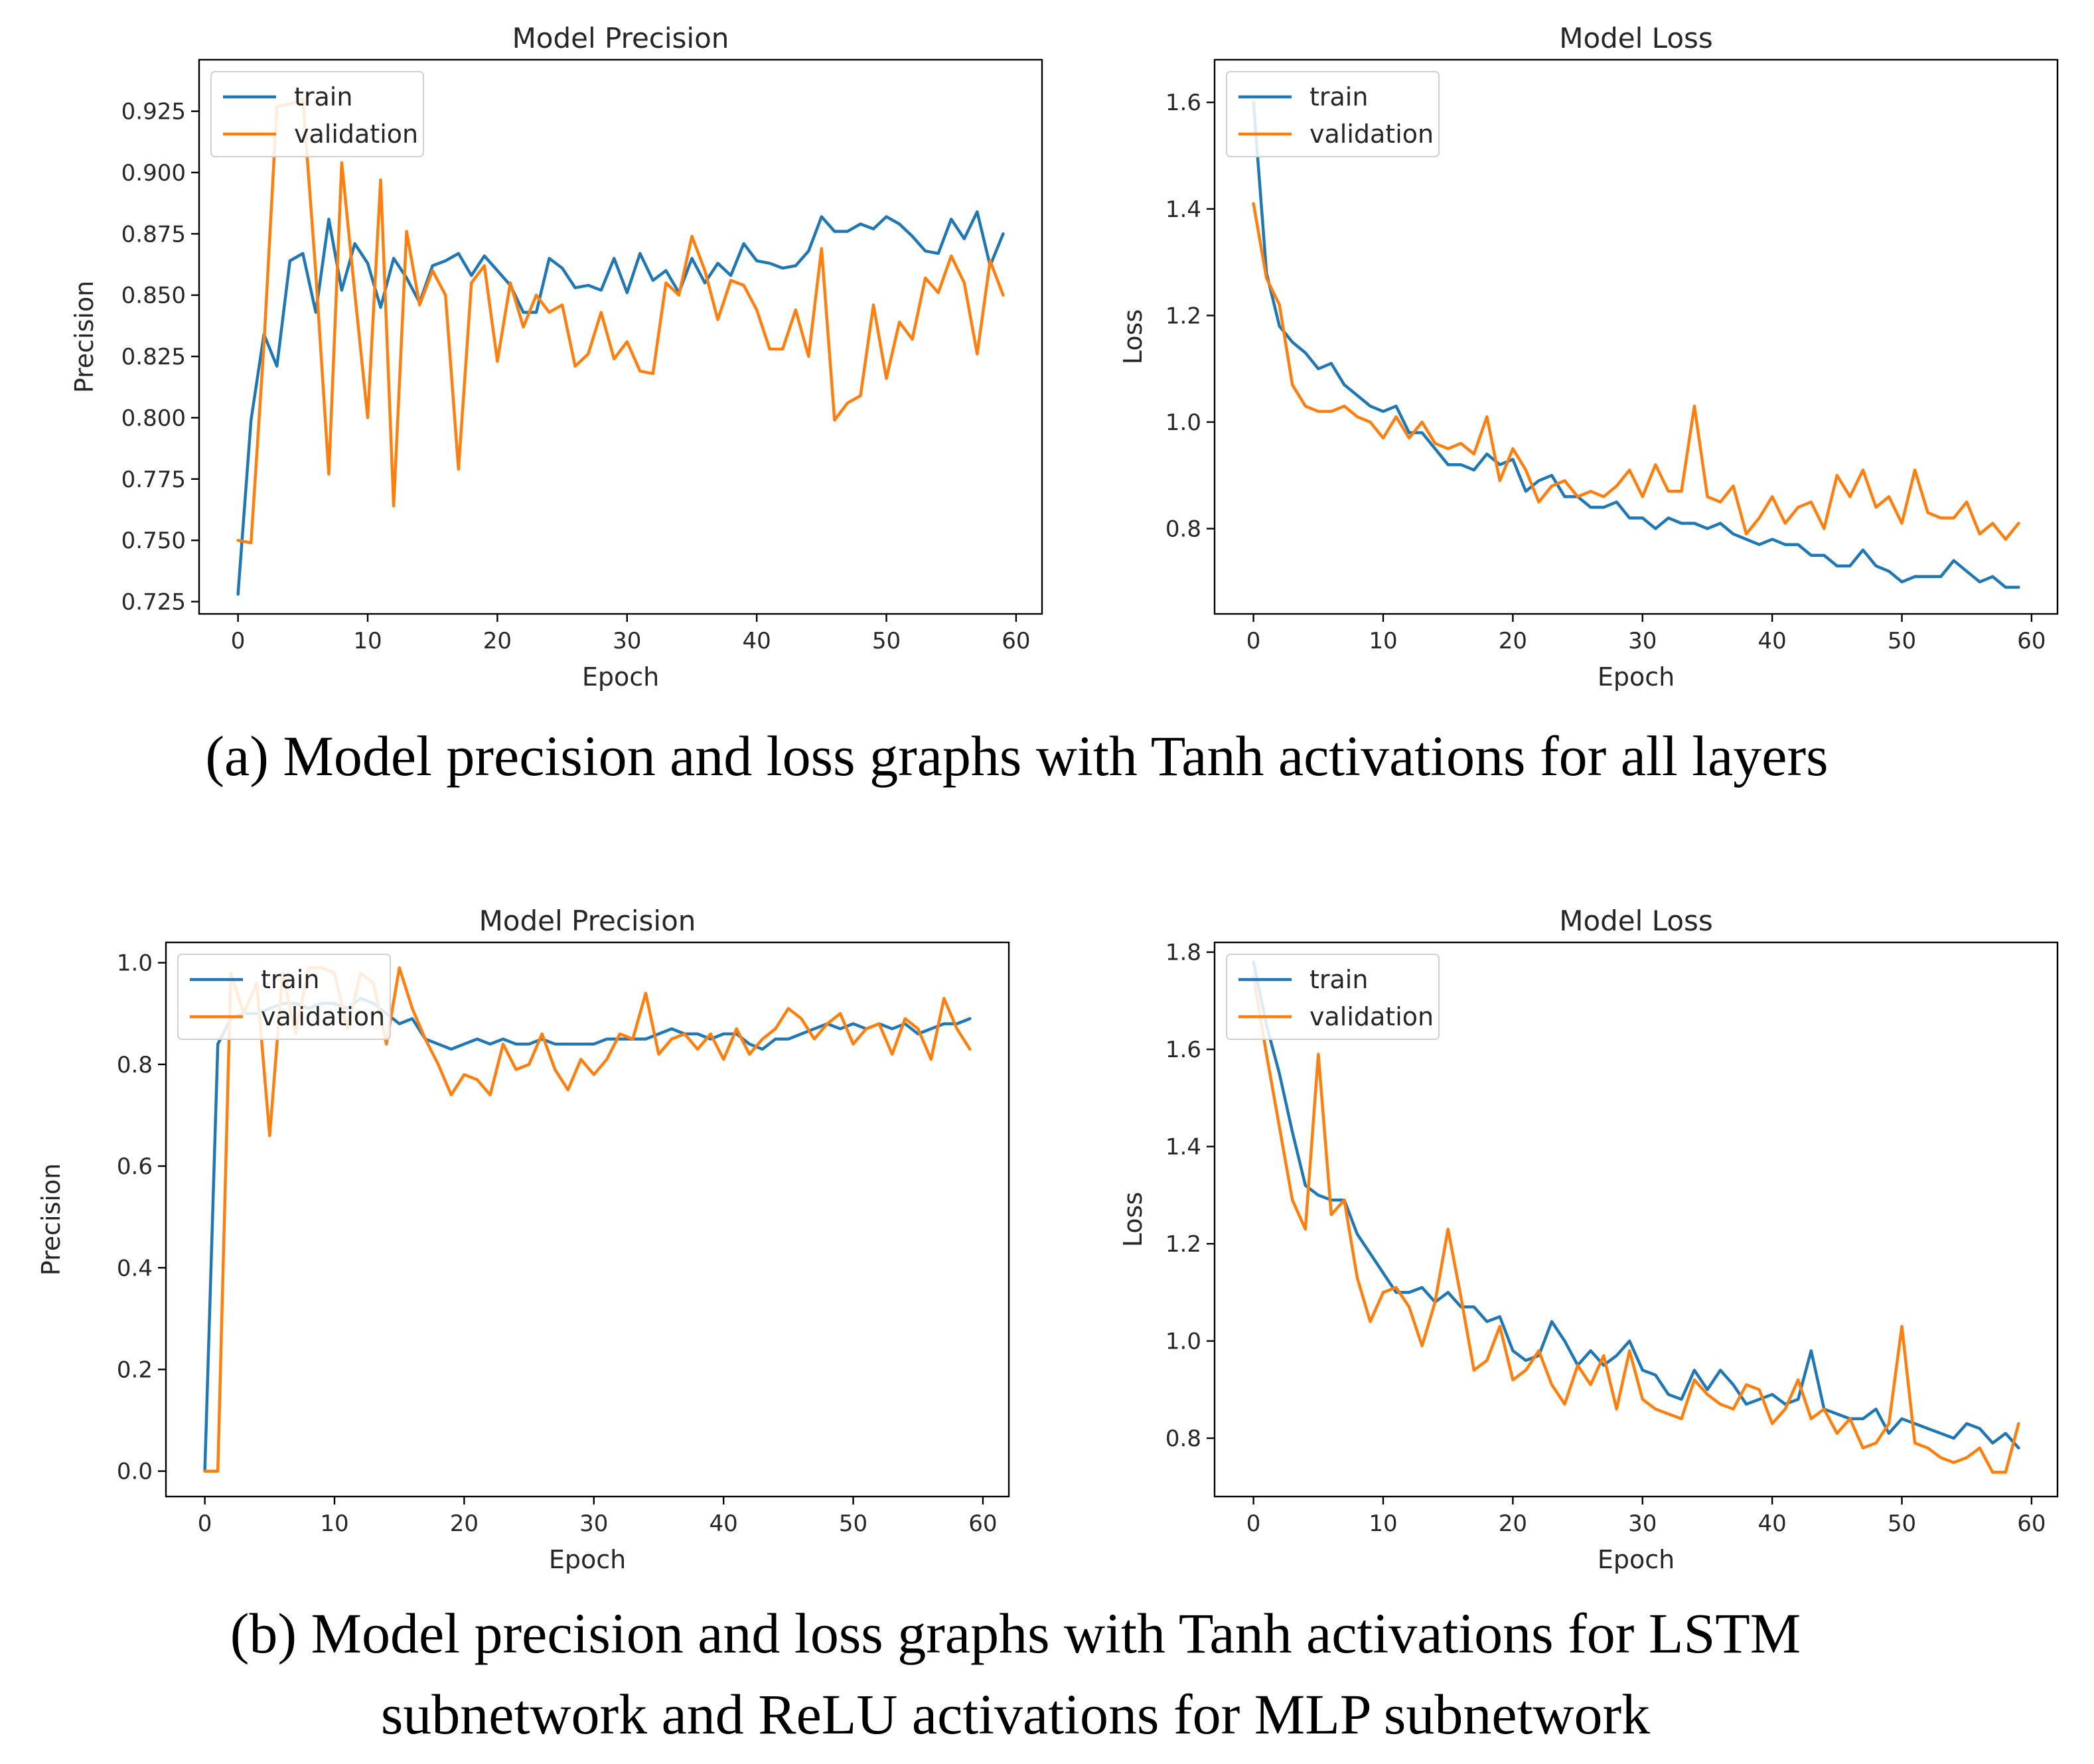 This screenshot has width=2094, height=1764. I want to click on y-tick-label: 1.8, so click(1183, 953).